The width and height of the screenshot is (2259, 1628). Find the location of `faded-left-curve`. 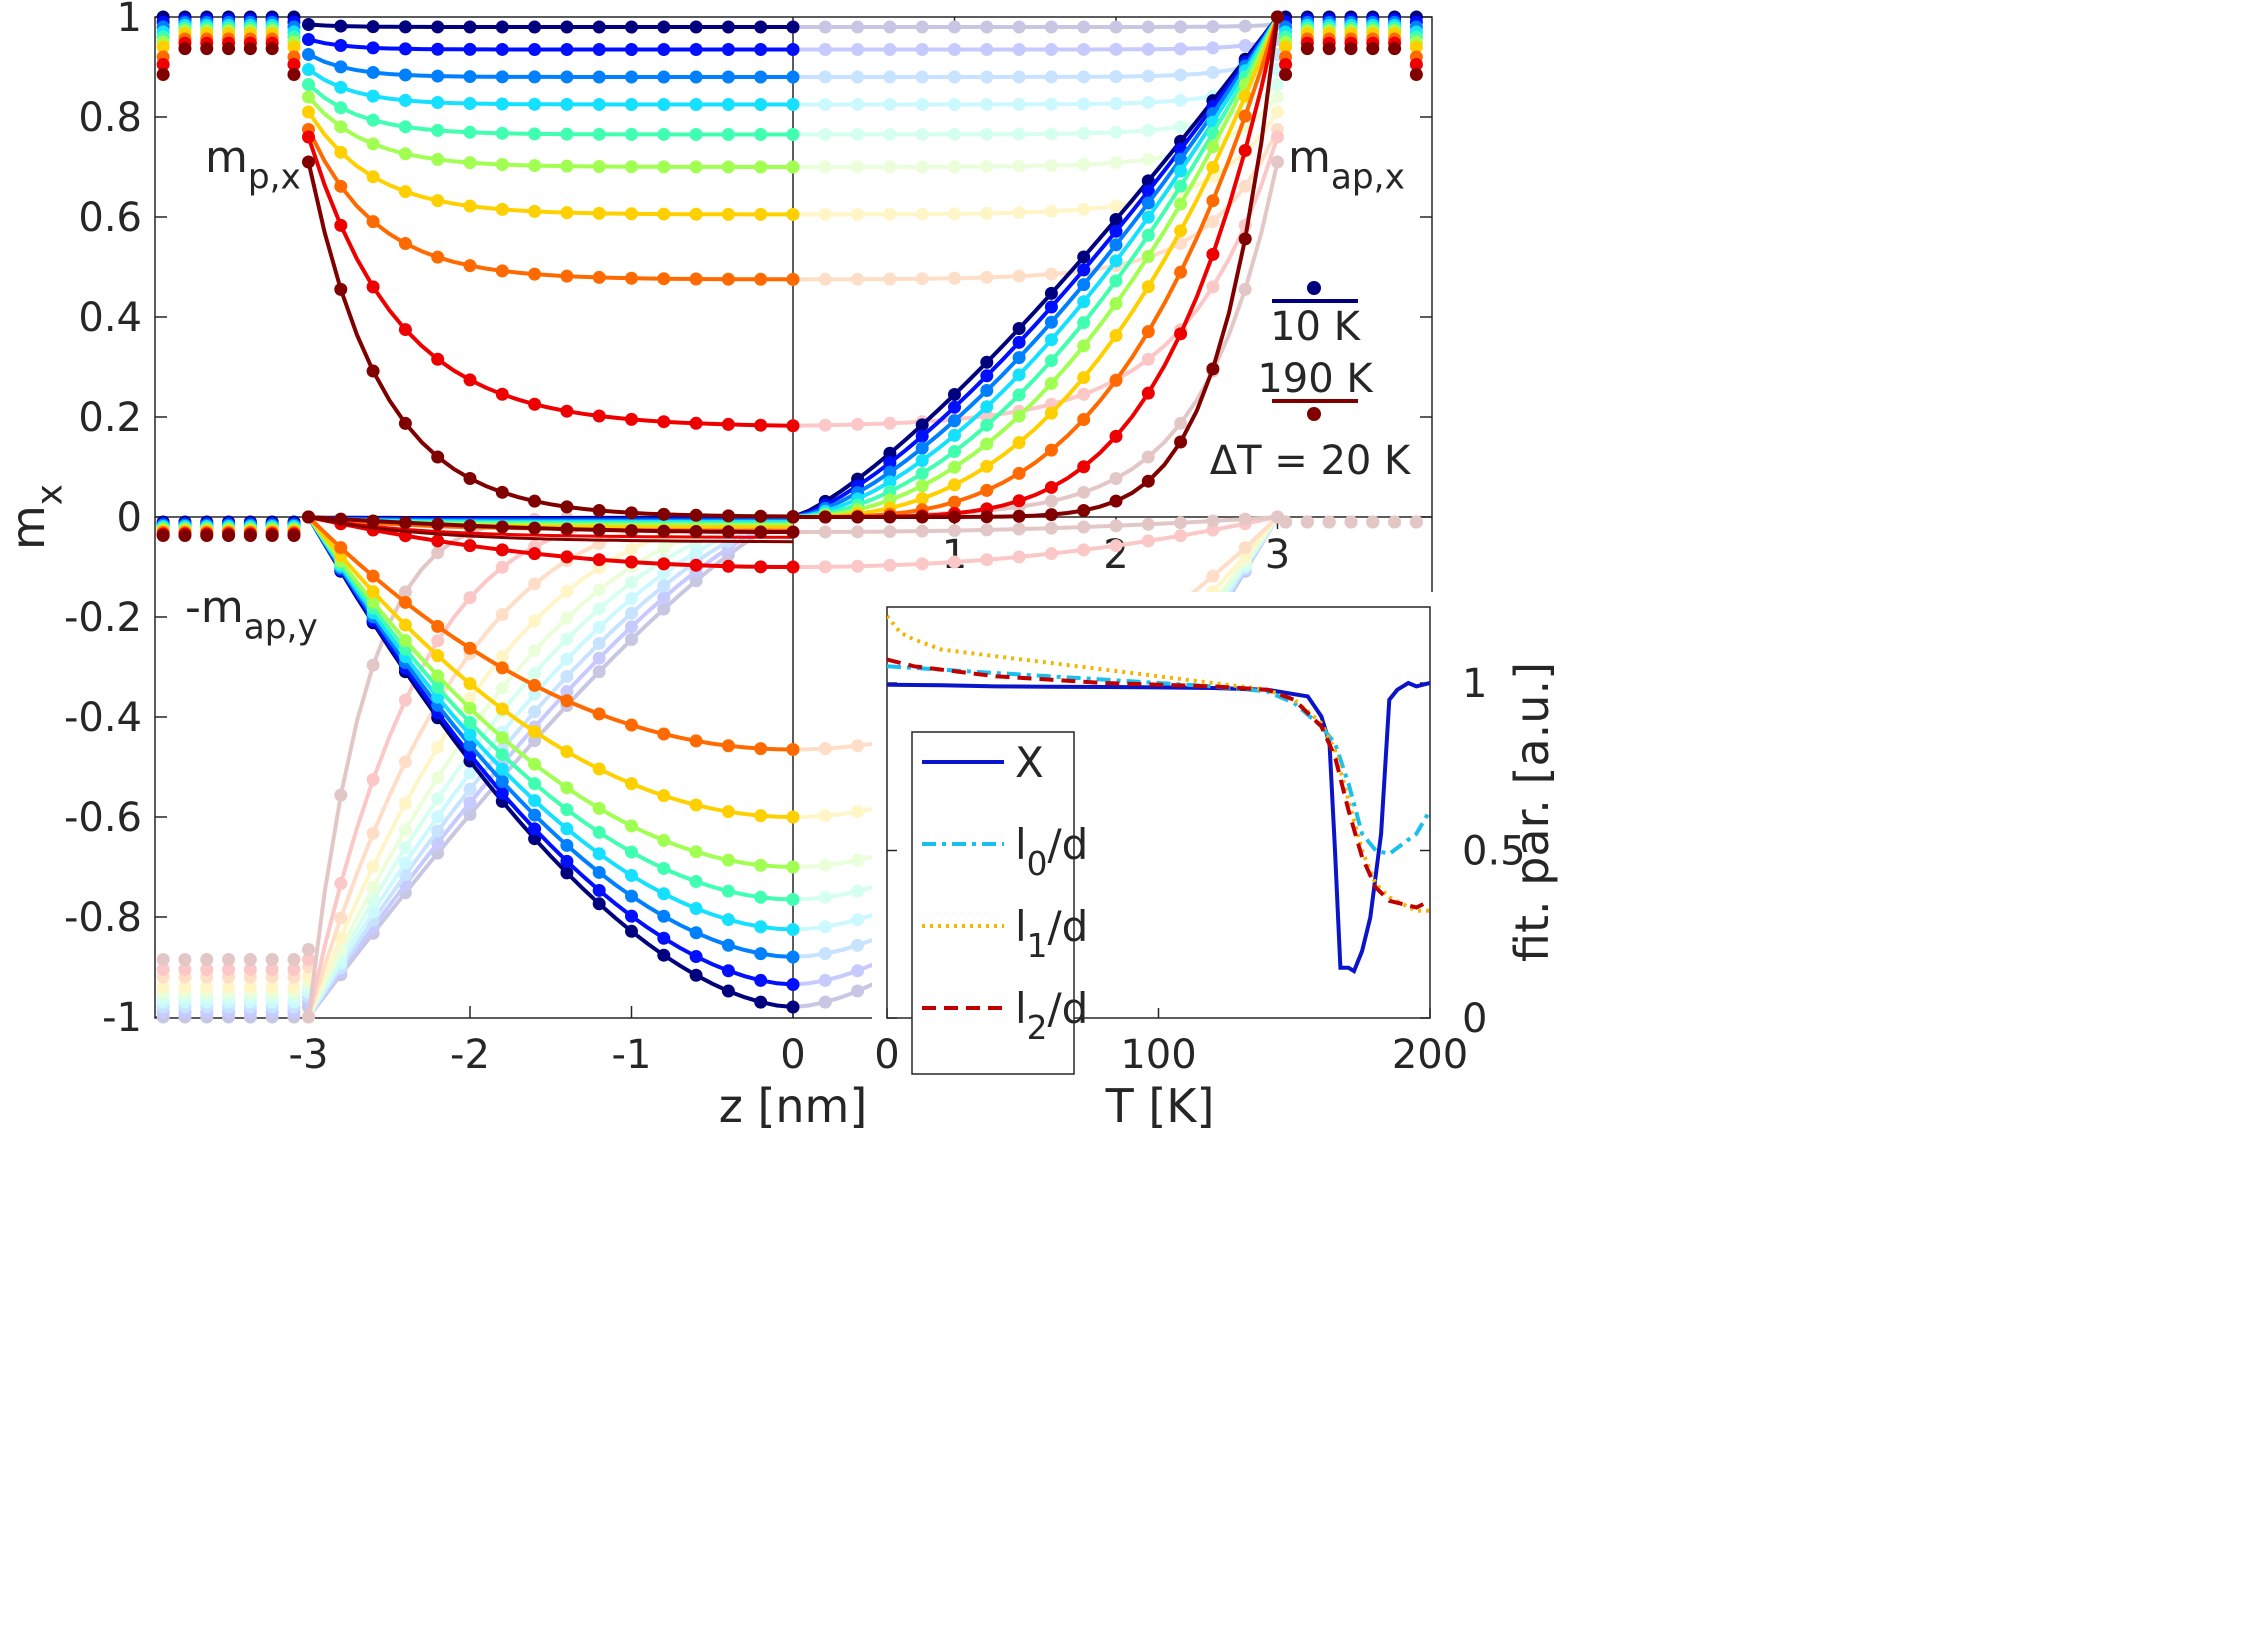

faded-left-curve is located at coordinates (550, 767).